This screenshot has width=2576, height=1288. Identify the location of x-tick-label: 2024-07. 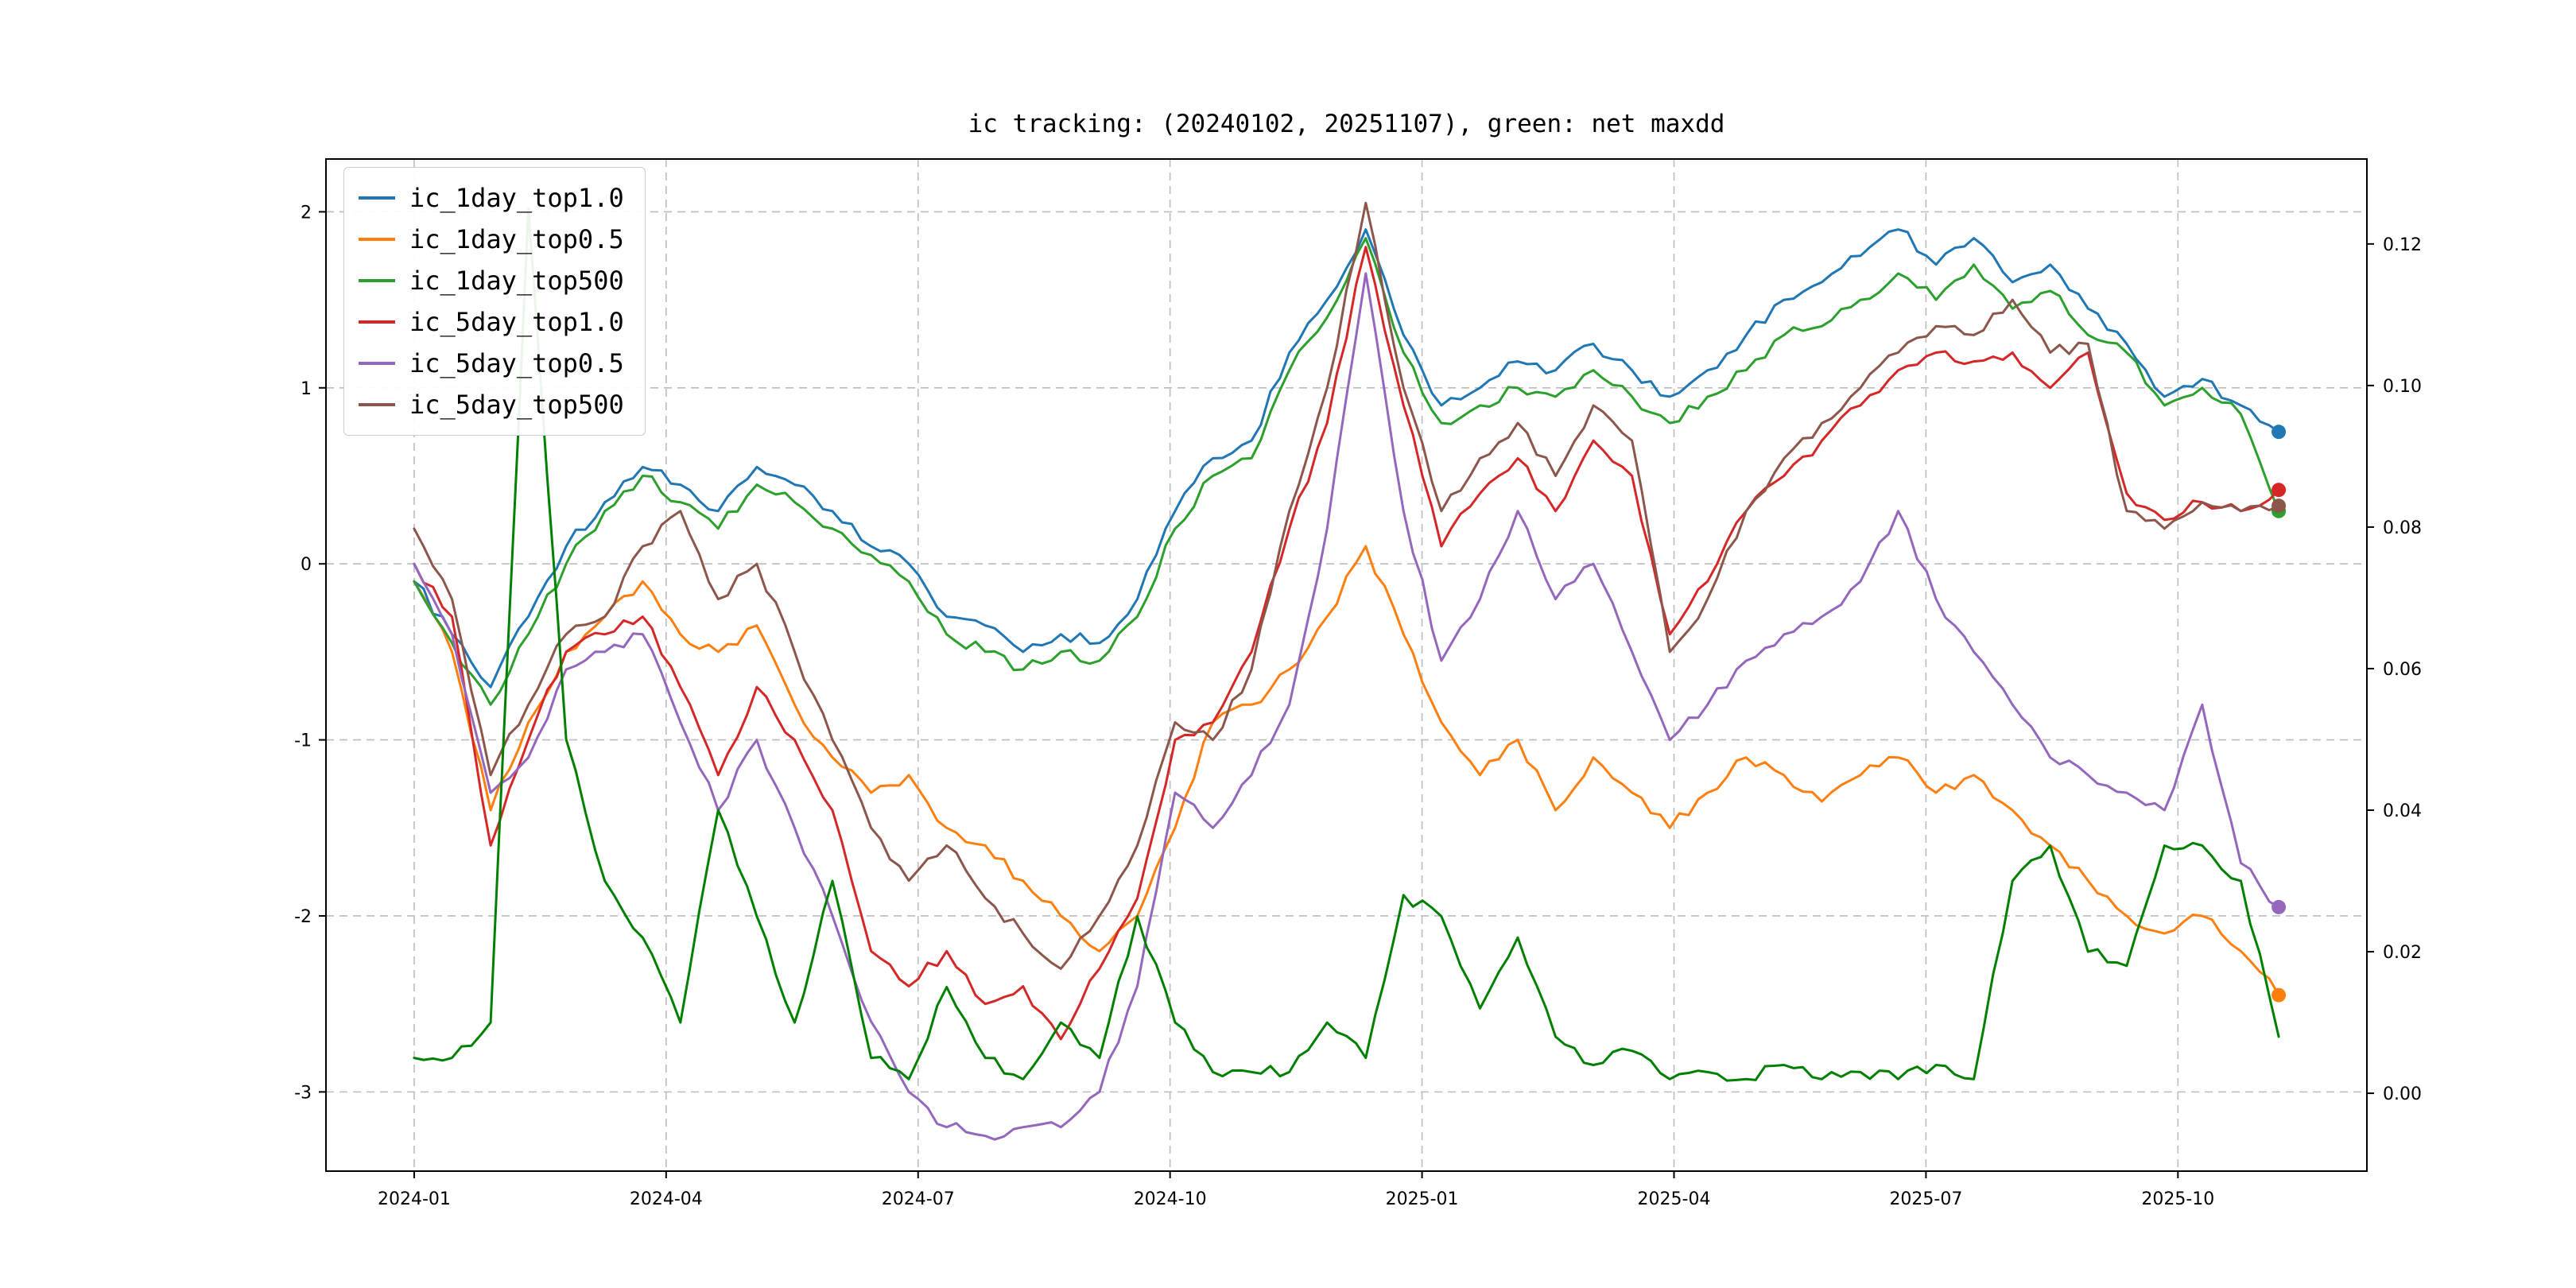
(919, 1199).